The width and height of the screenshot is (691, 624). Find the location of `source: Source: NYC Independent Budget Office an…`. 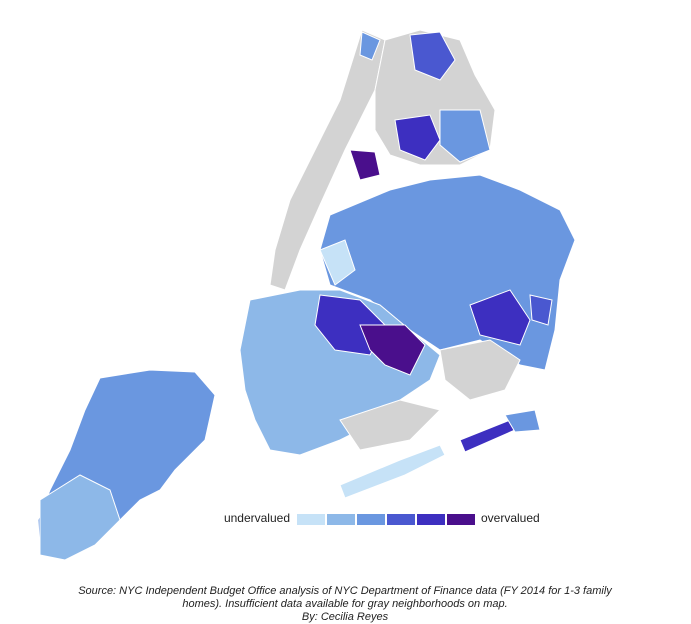

source: Source: NYC Independent Budget Office an… is located at coordinates (345, 604).